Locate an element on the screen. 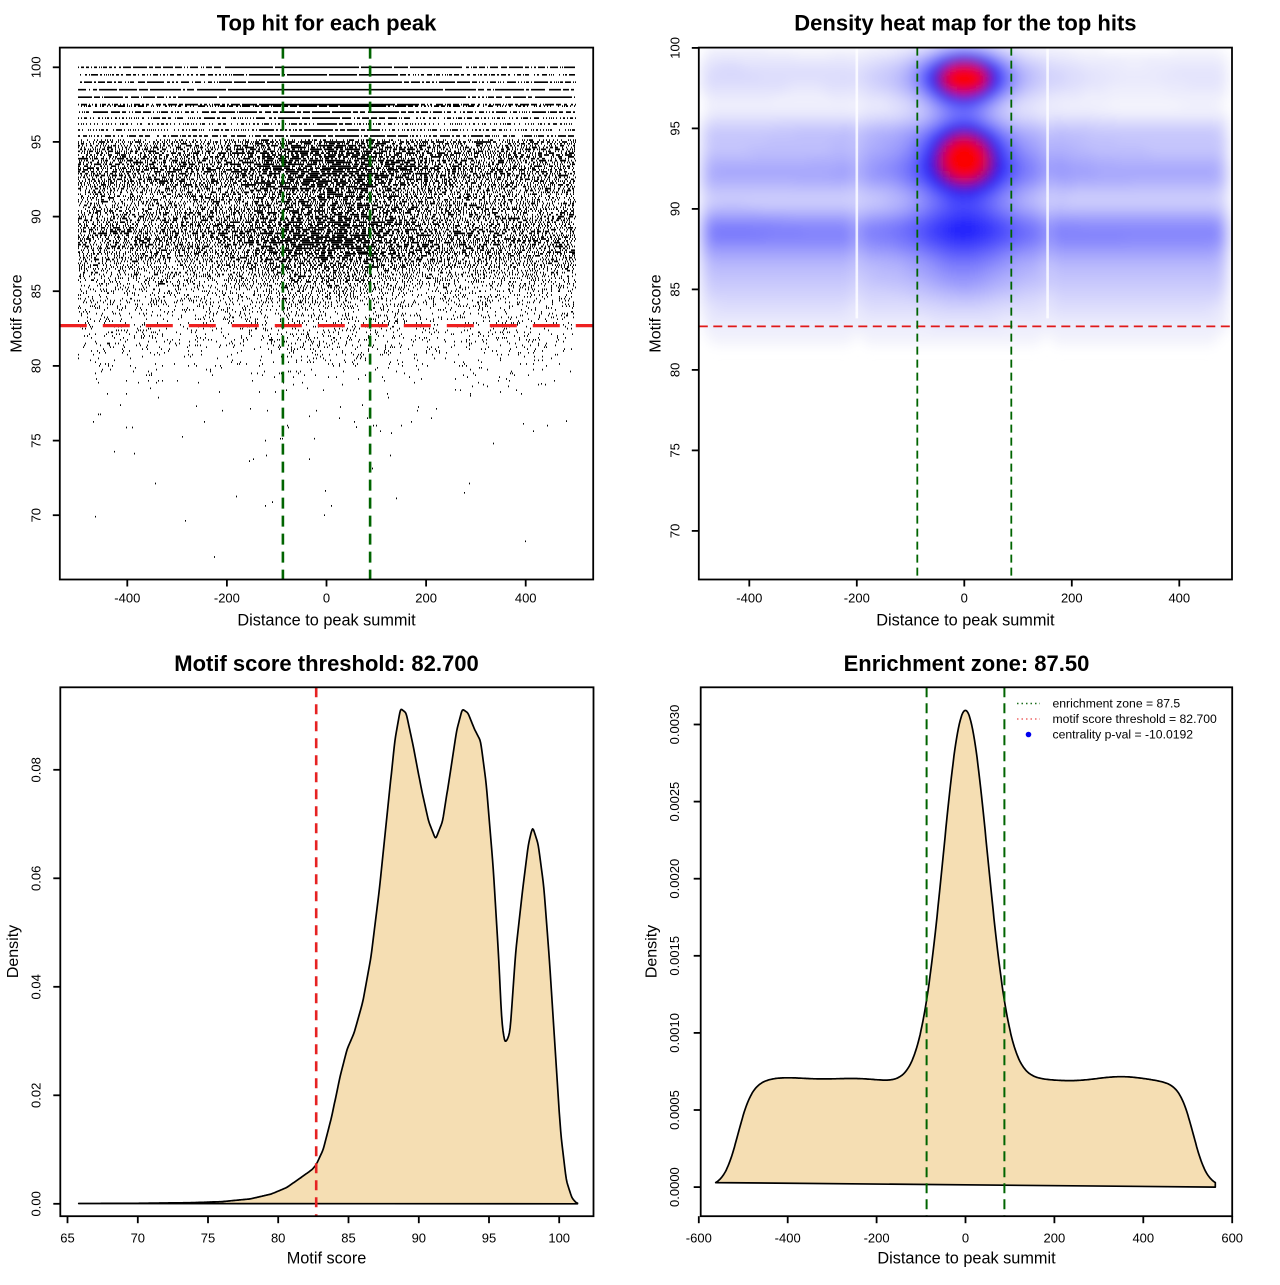 The width and height of the screenshot is (1280, 1285). svg-text: 0.0000 is located at coordinates (674, 1187).